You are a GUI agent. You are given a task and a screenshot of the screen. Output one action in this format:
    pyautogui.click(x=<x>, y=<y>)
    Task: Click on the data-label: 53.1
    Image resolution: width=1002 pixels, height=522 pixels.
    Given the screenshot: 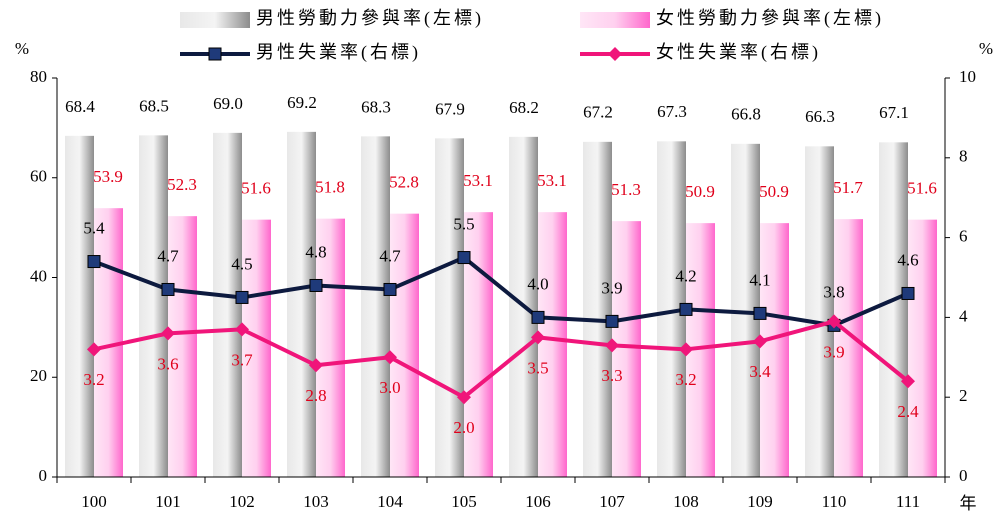 What is the action you would take?
    pyautogui.click(x=552, y=180)
    